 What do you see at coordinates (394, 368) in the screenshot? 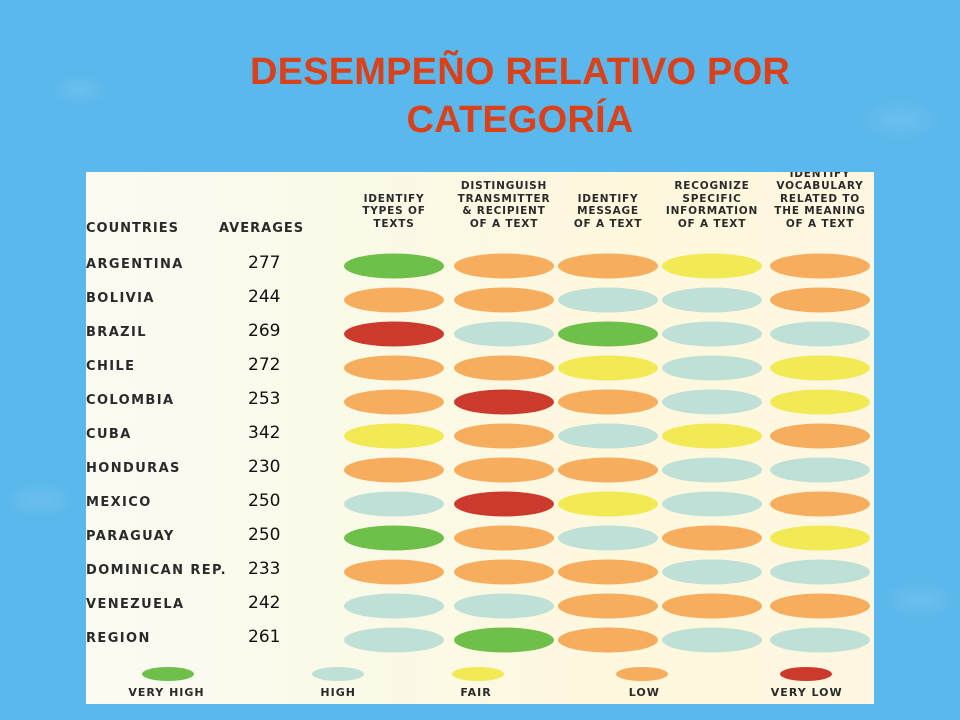
I see `rating-ellipse-chile-col1` at bounding box center [394, 368].